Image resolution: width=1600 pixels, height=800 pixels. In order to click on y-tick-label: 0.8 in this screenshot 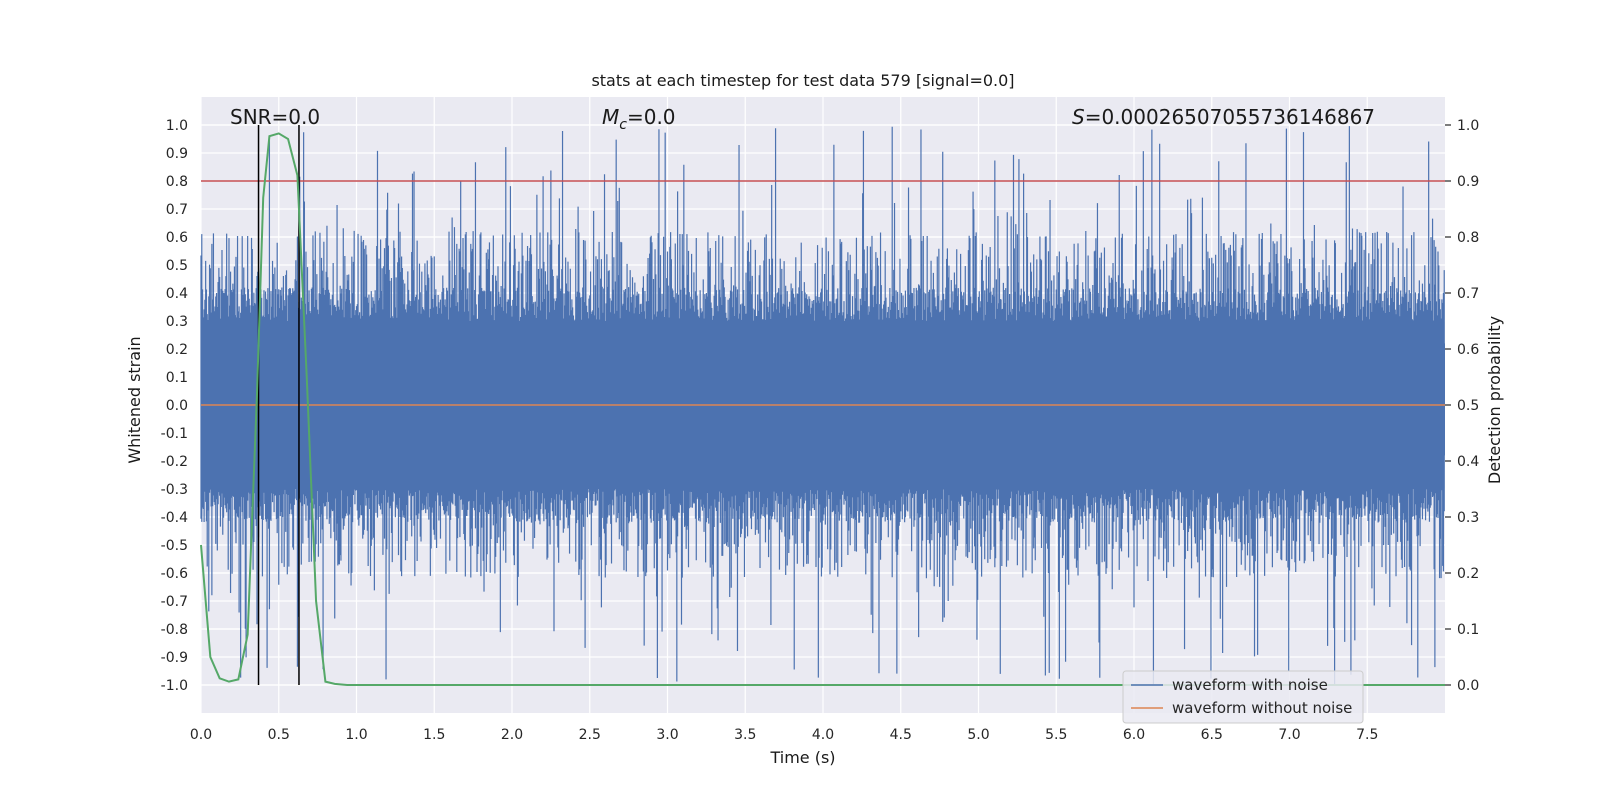, I will do `click(177, 182)`.